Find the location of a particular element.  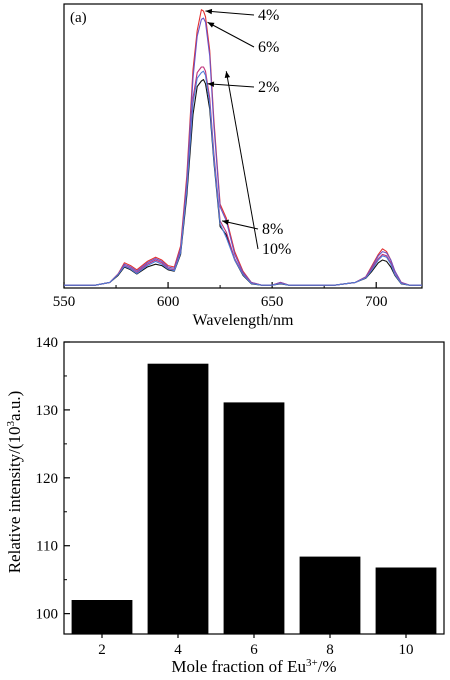

bar-category-label: 8 is located at coordinates (330, 650).